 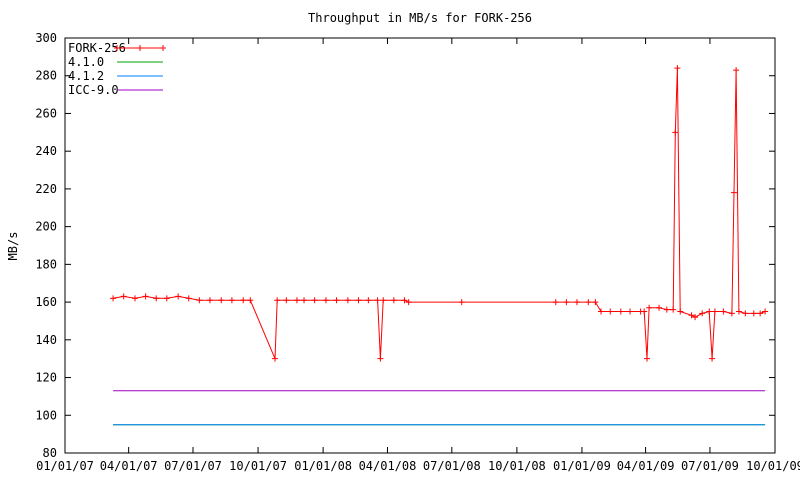 I want to click on x-tick-label: 10/01/09, so click(x=773, y=466).